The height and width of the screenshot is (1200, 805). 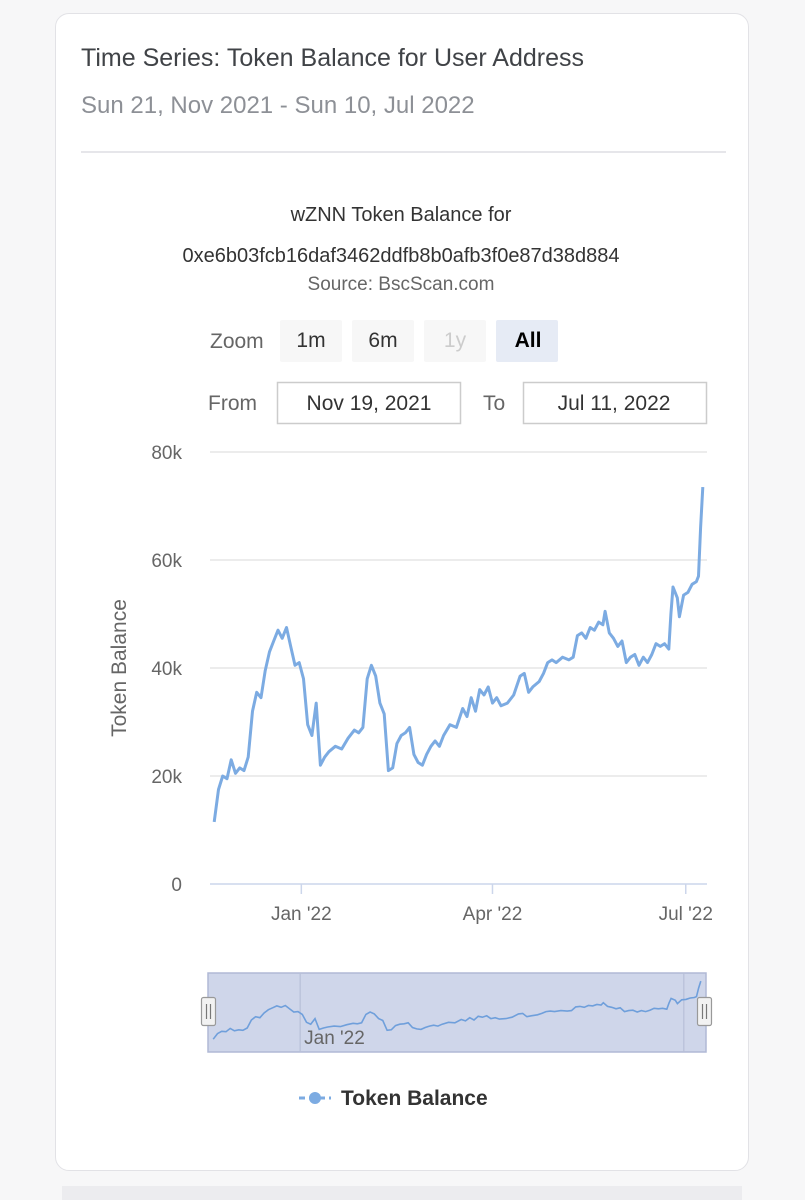 I want to click on legend-marker, so click(x=315, y=1098).